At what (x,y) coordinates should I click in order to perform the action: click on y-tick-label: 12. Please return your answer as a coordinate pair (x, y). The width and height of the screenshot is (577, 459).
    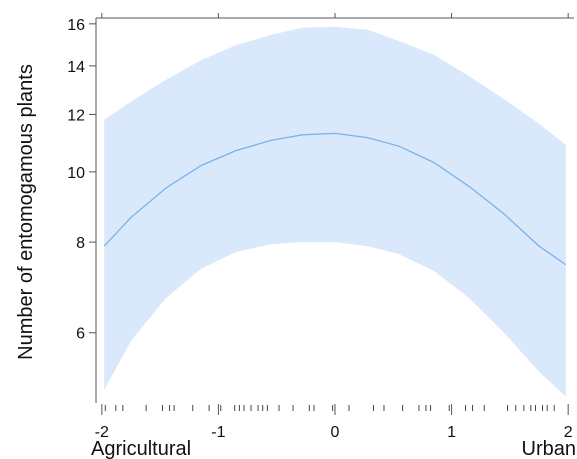
    Looking at the image, I should click on (76, 115).